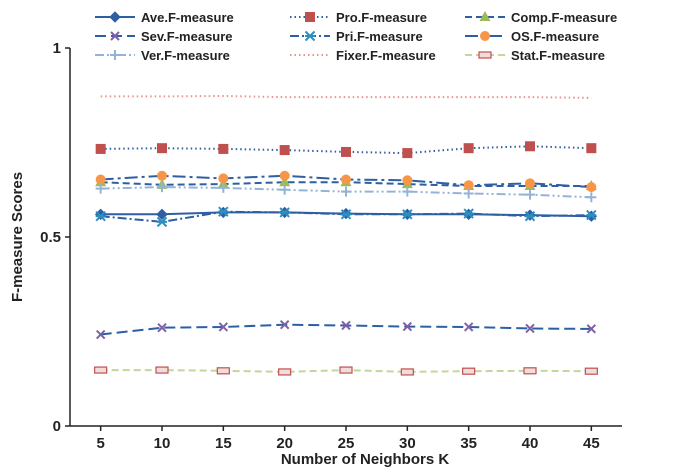 This screenshot has width=679, height=468. I want to click on legend-label: OS.F-measure, so click(555, 36).